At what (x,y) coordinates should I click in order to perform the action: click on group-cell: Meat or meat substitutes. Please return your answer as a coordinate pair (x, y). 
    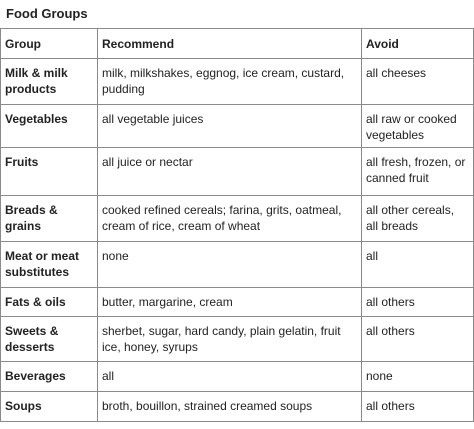
    Looking at the image, I should click on (49, 264).